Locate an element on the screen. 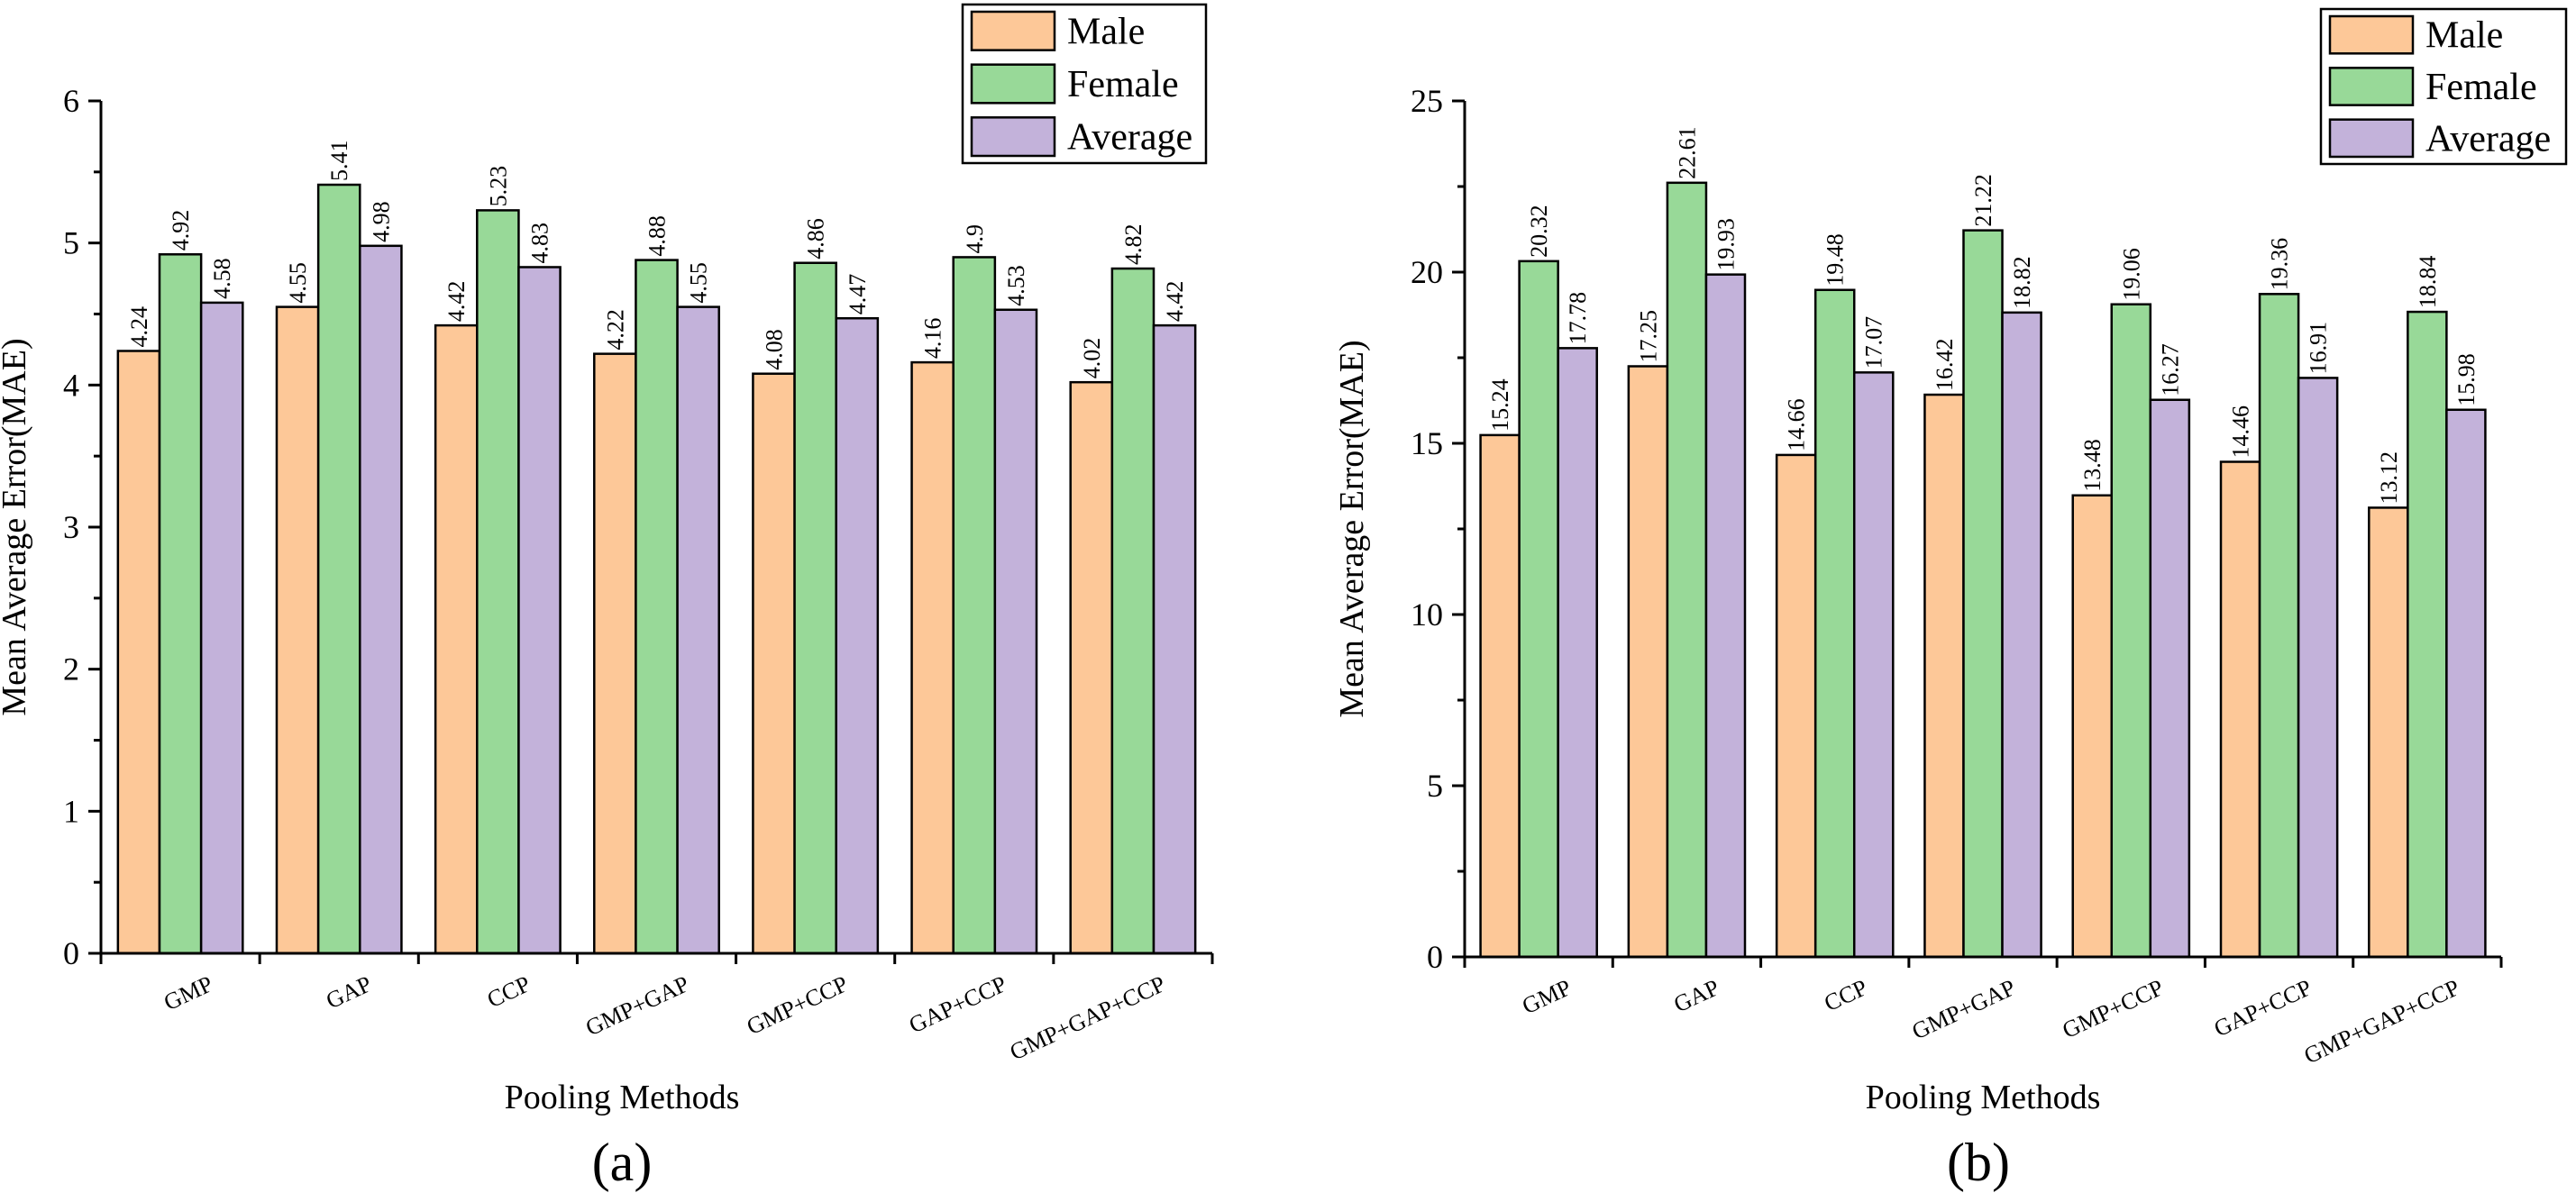 The height and width of the screenshot is (1202, 2576). data-label: 19.36 is located at coordinates (2280, 264).